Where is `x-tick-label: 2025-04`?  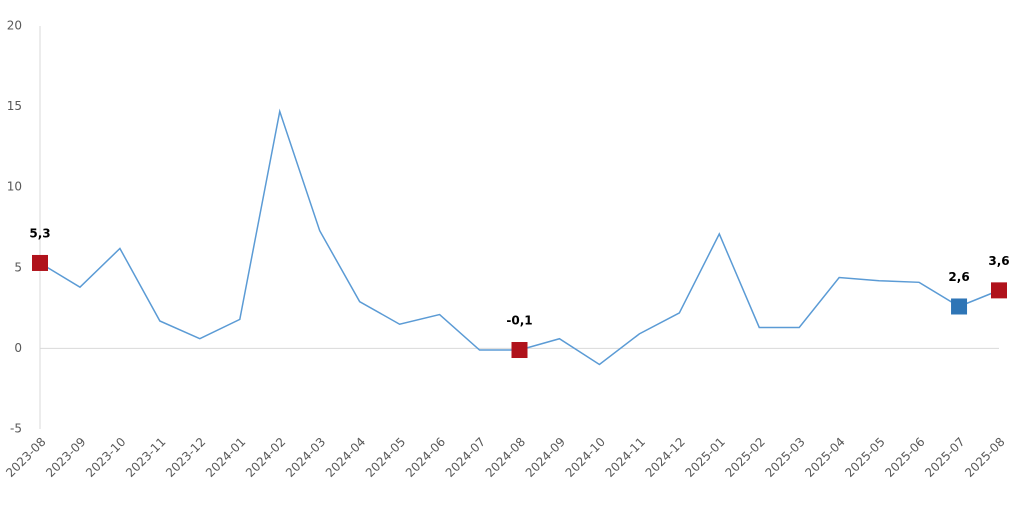
x-tick-label: 2025-04 is located at coordinates (824, 457).